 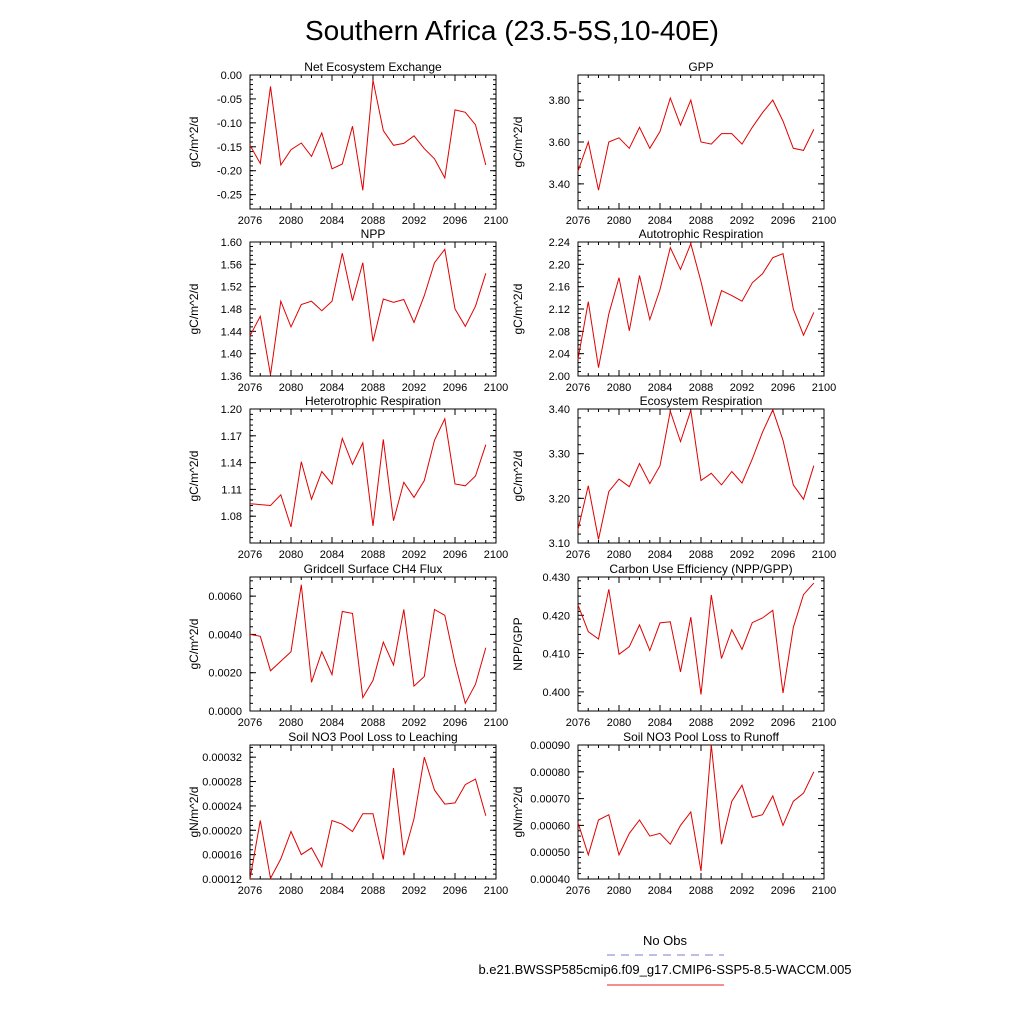 I want to click on series-line-gpp, so click(x=696, y=143).